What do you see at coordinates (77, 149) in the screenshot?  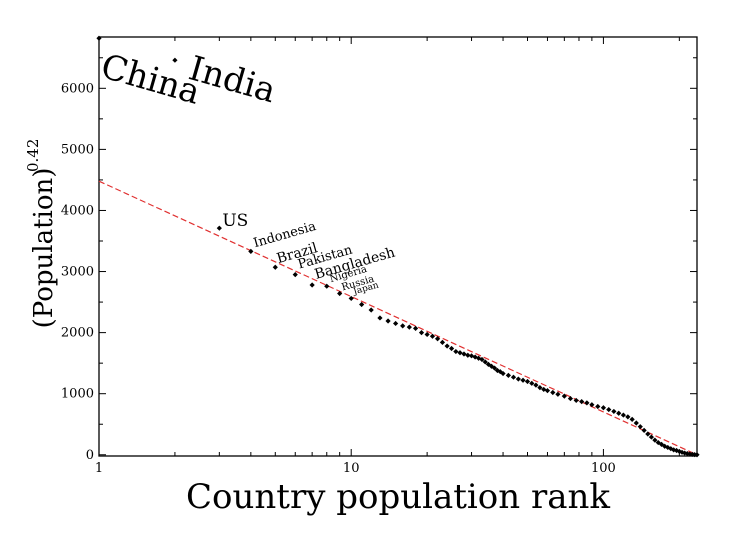 I see `y-tick-label: 5000` at bounding box center [77, 149].